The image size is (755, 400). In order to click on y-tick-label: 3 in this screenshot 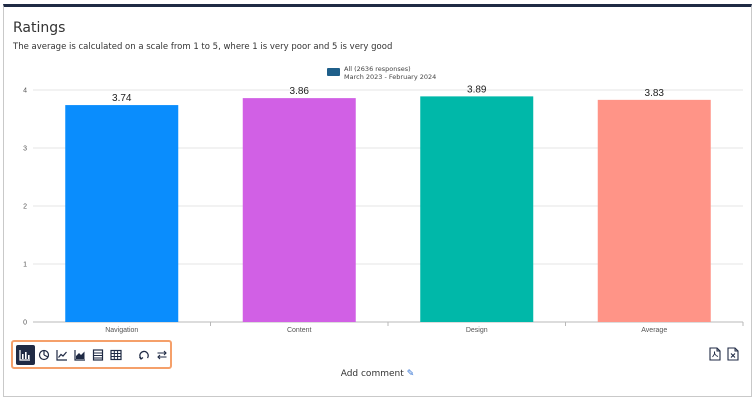, I will do `click(25, 149)`.